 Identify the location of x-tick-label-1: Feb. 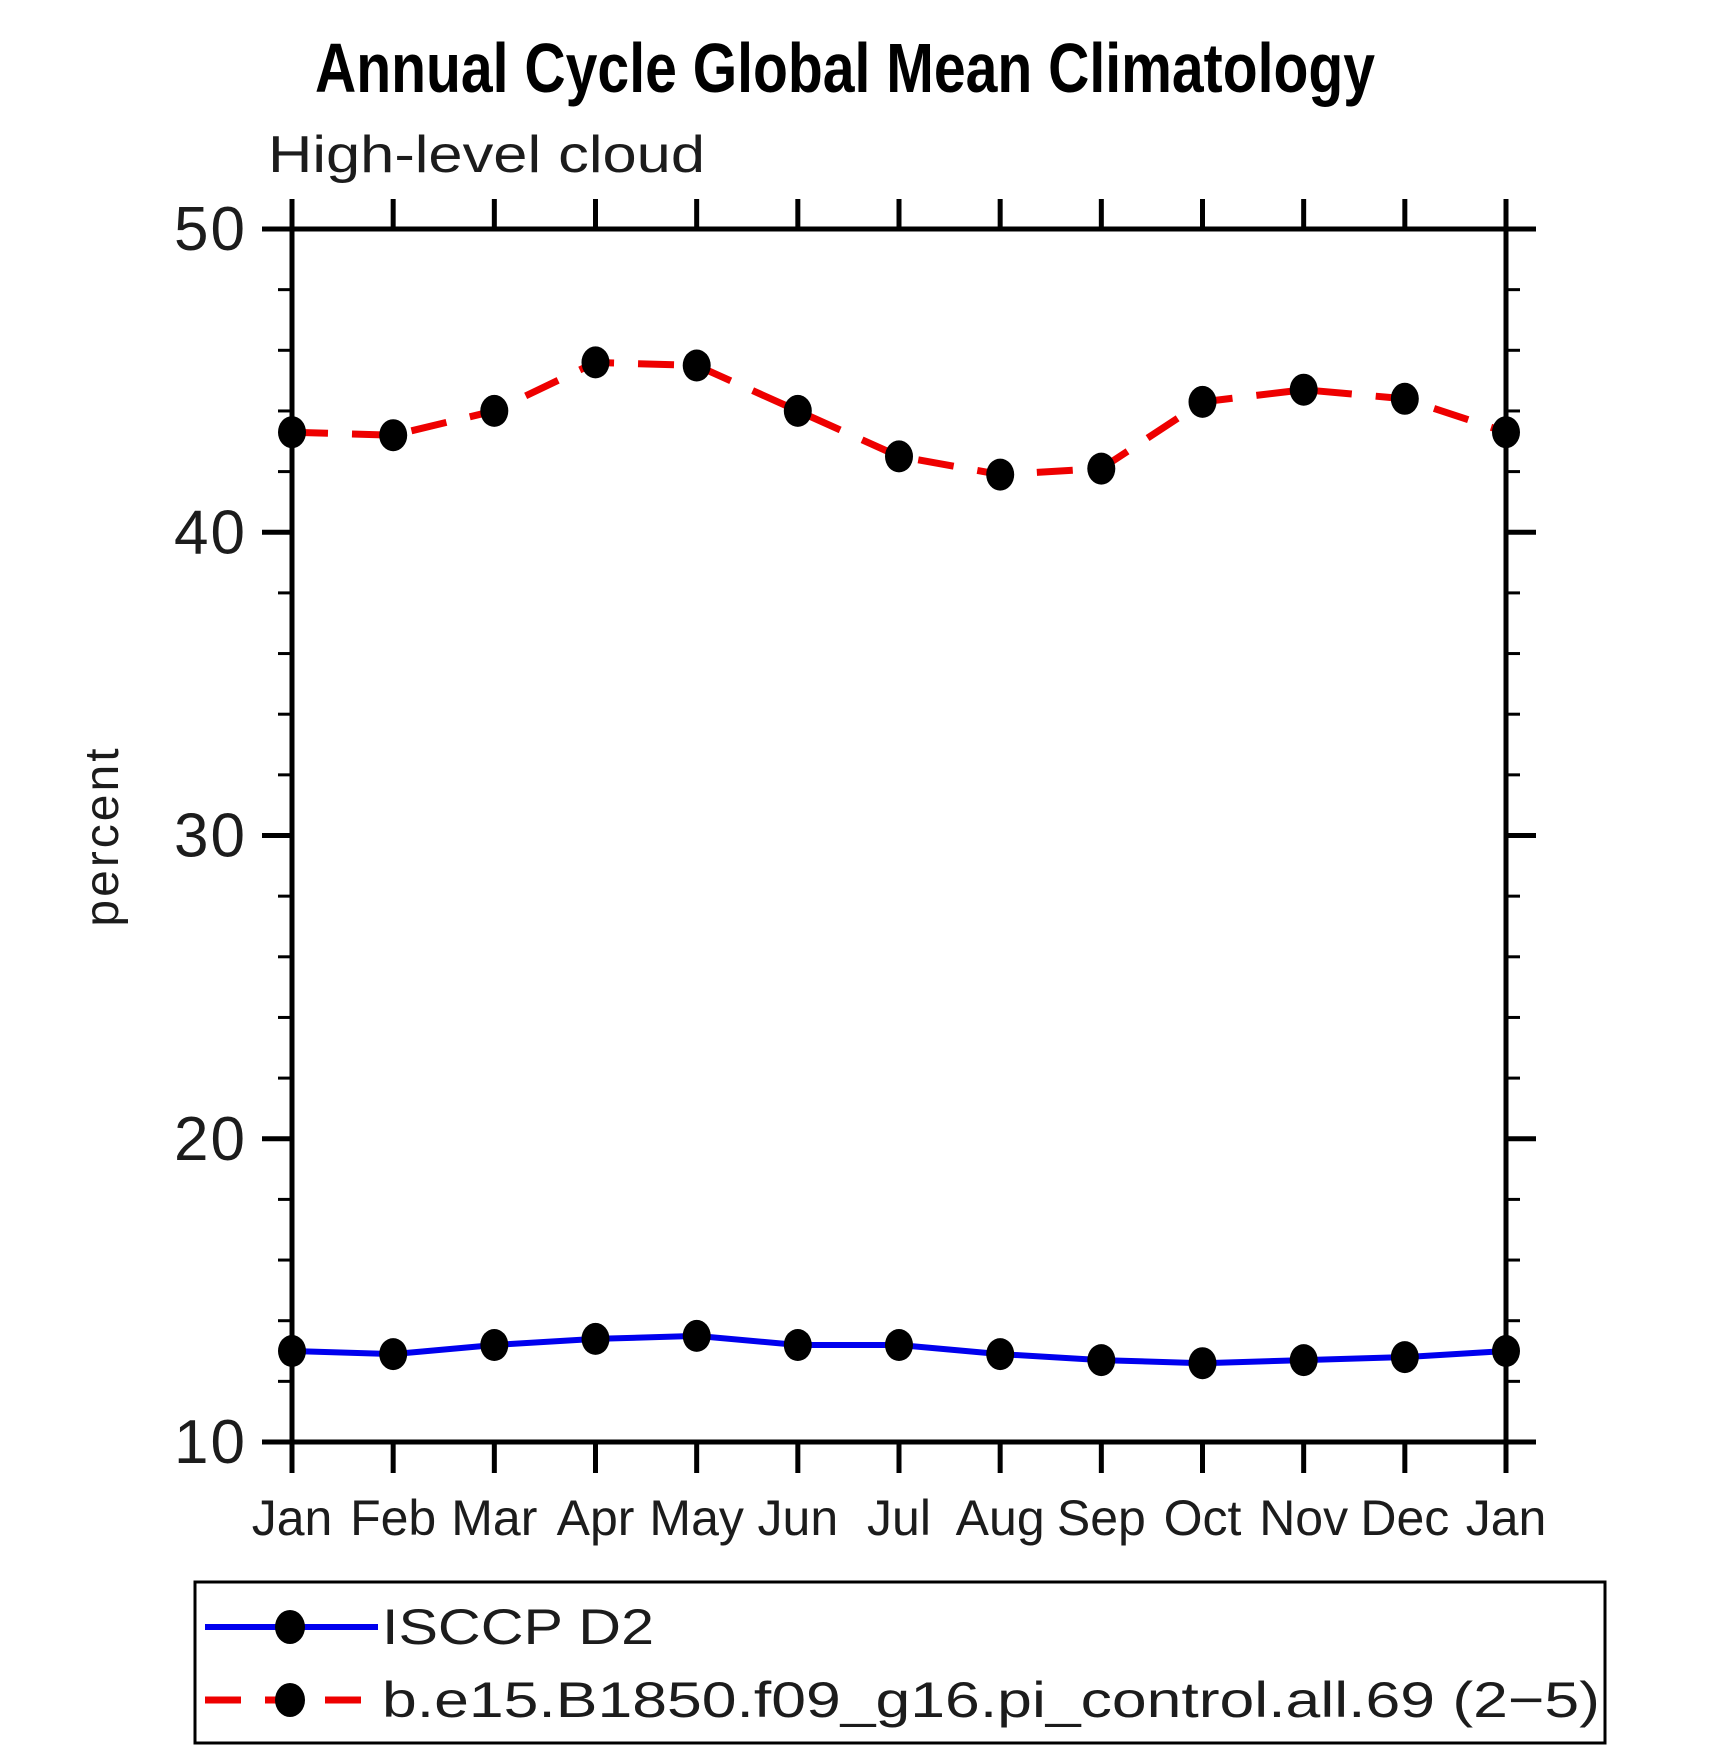
(393, 1518).